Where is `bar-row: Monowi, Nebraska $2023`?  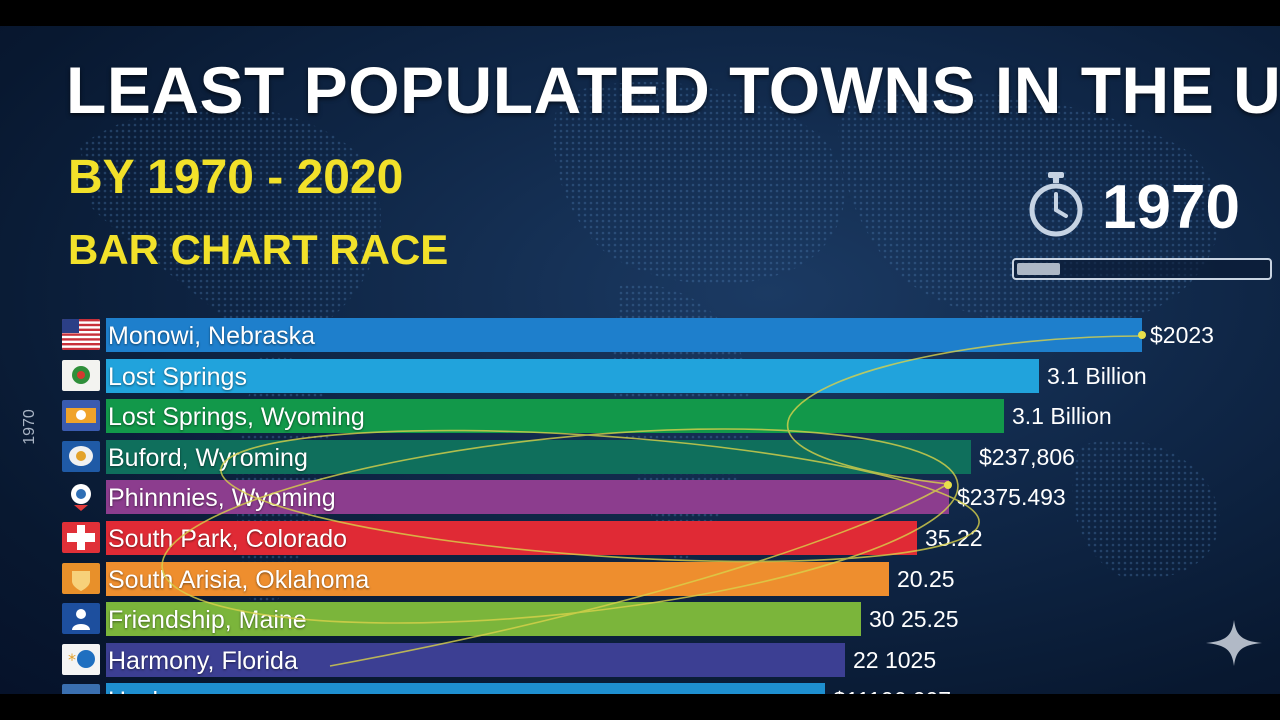 bar-row: Monowi, Nebraska $2023 is located at coordinates (640, 335).